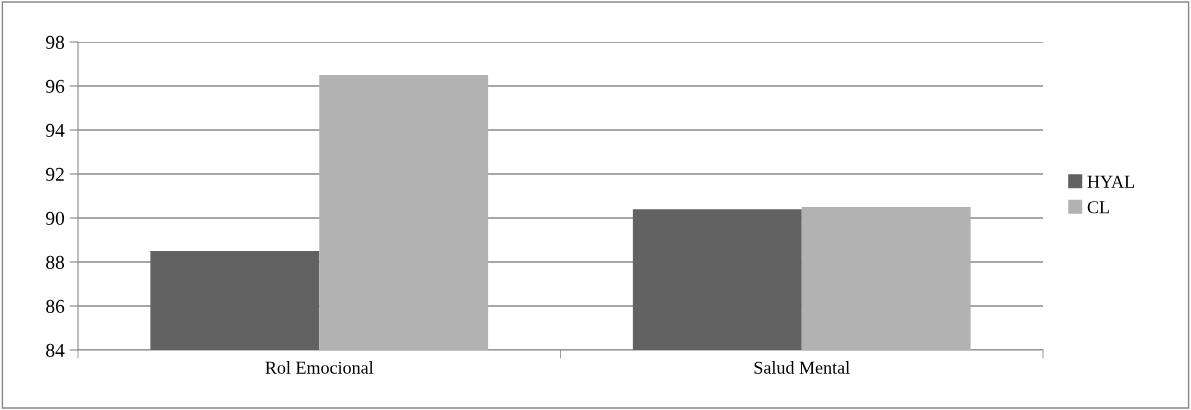  I want to click on legend-label: HYAL, so click(1111, 181).